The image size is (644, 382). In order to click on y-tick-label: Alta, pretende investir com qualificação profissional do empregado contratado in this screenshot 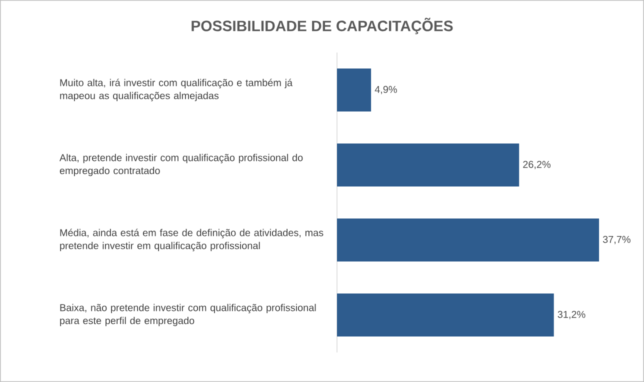, I will do `click(181, 165)`.